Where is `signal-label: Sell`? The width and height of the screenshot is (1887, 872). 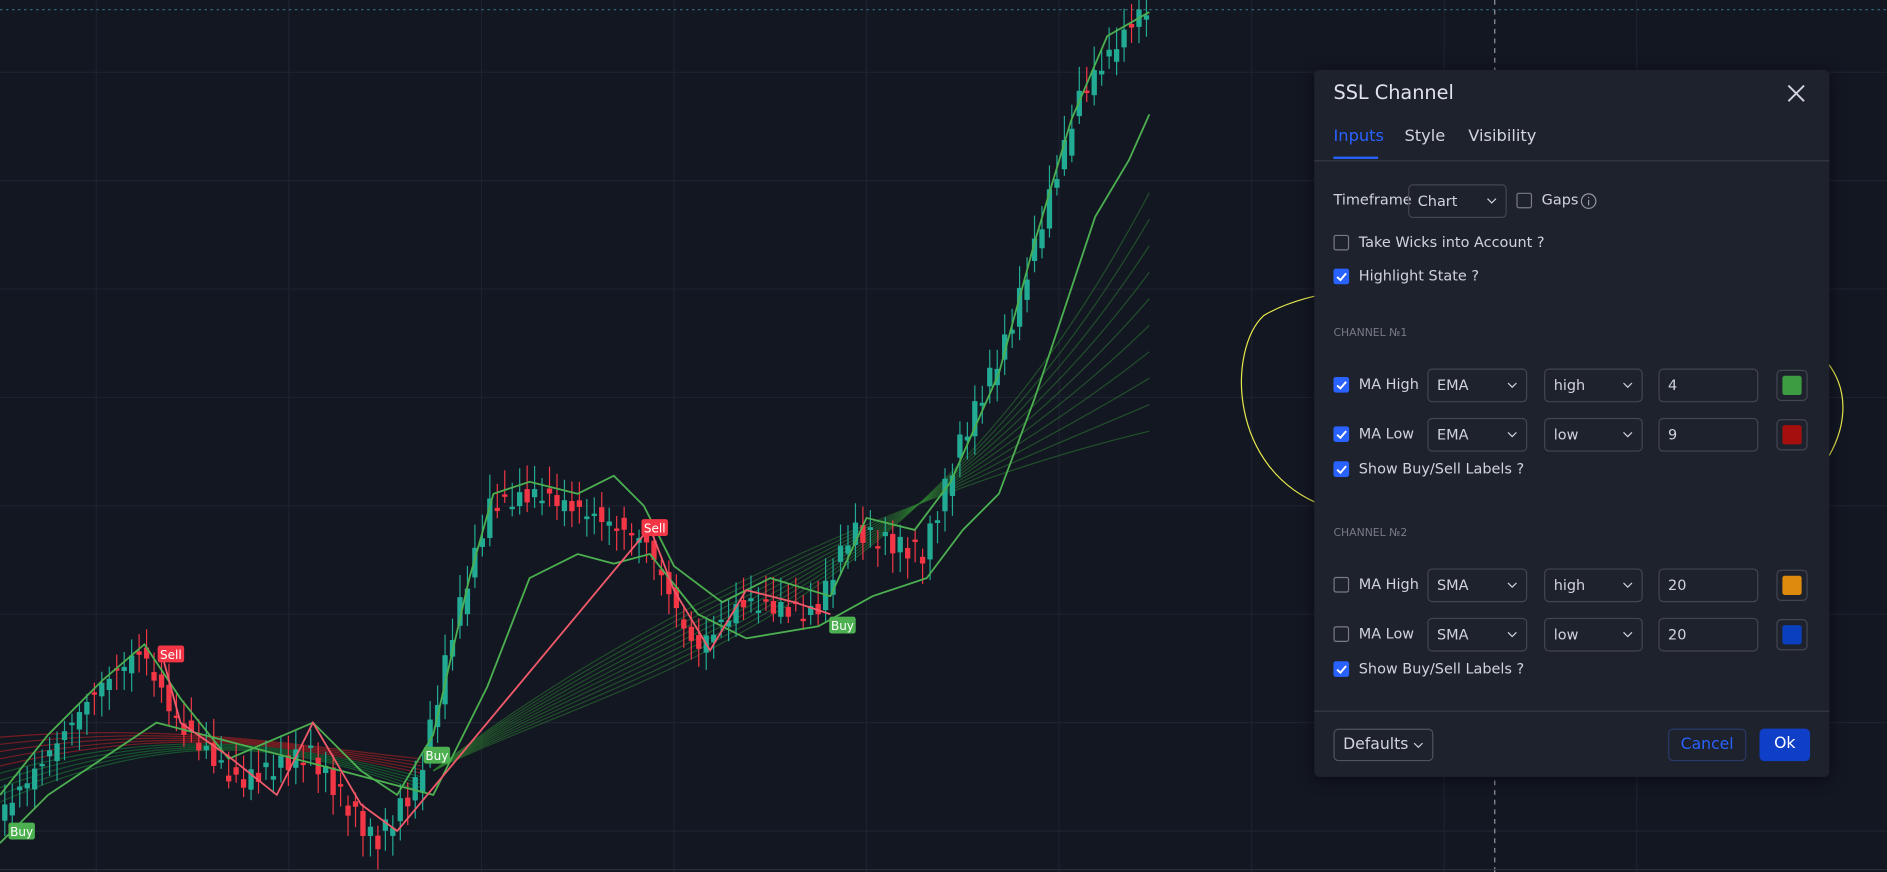 signal-label: Sell is located at coordinates (171, 655).